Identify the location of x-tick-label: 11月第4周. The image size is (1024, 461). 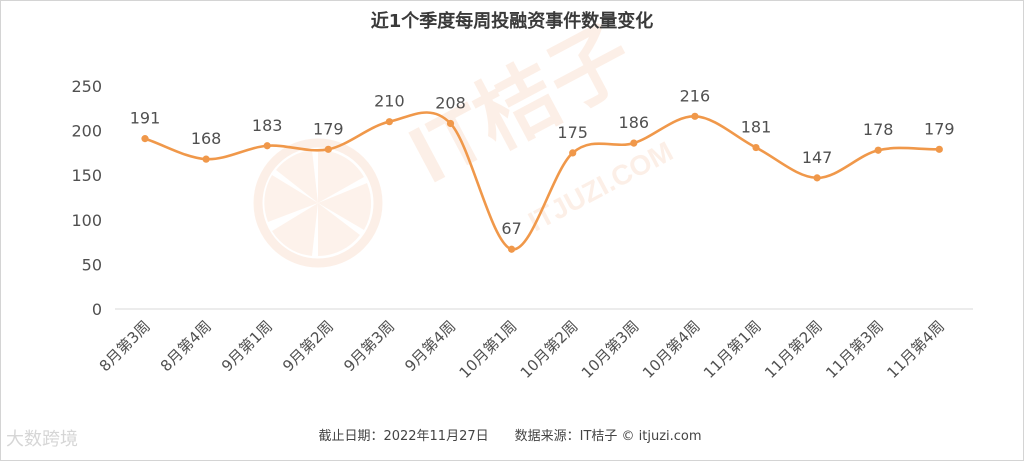
(915, 349).